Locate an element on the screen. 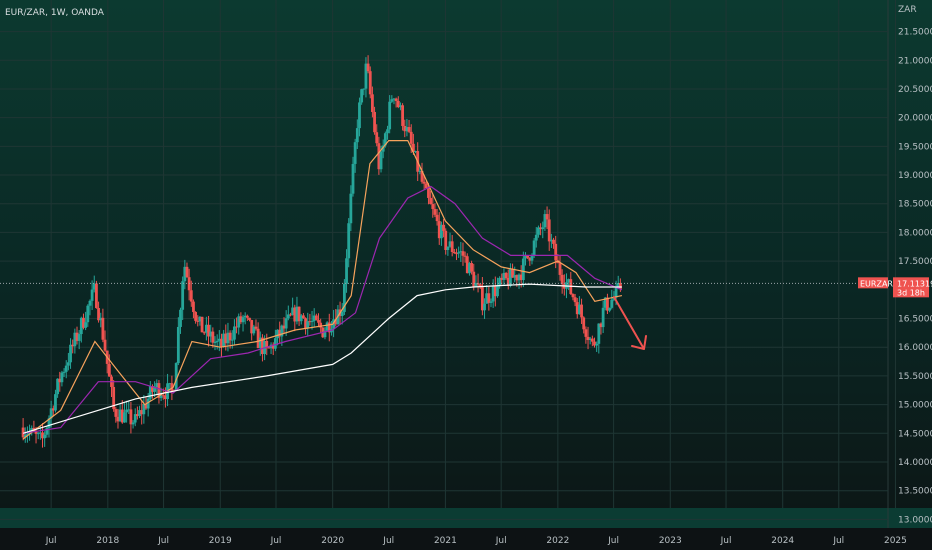  time-axis-bar is located at coordinates (466, 539).